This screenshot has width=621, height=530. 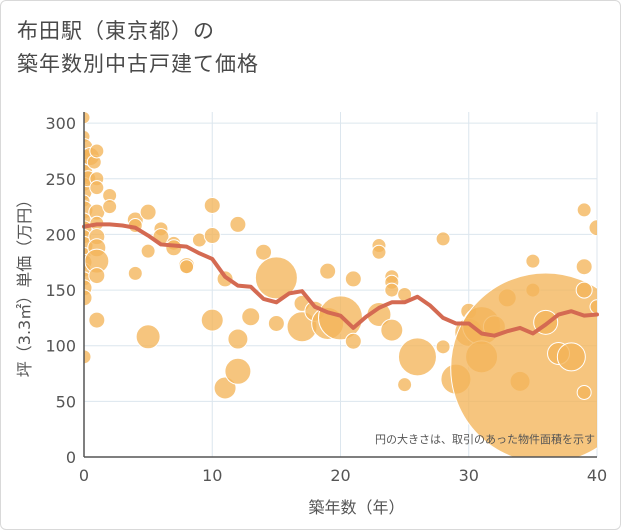 What do you see at coordinates (138, 48) in the screenshot?
I see `chart-title: 布田駅（東京都）の 築年数別中古戸建て価格` at bounding box center [138, 48].